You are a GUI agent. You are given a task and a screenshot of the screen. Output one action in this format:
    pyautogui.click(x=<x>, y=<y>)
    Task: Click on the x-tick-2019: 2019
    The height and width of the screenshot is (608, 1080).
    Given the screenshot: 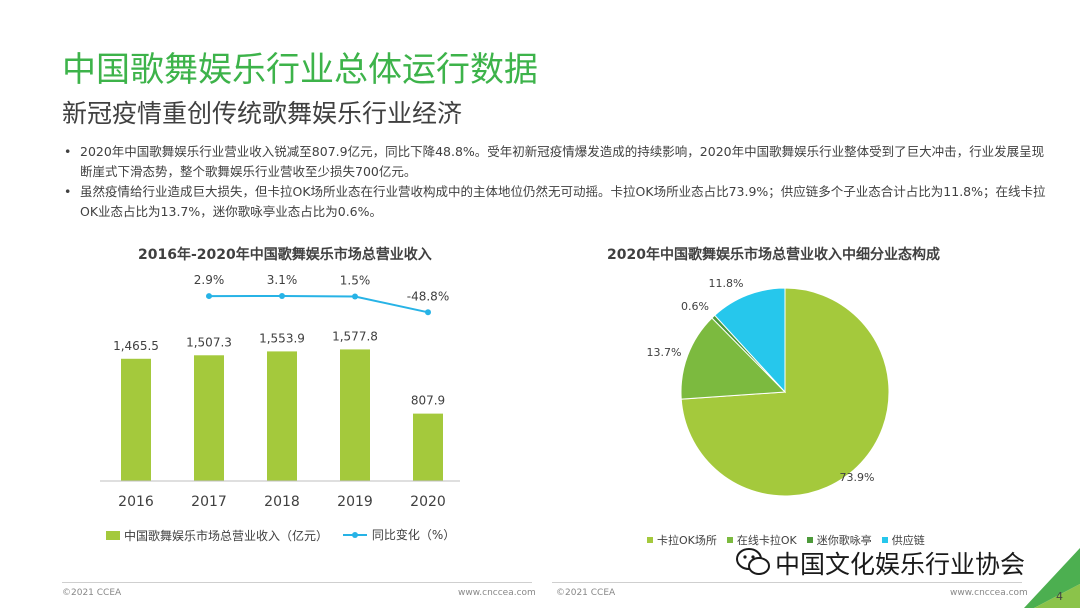 What is the action you would take?
    pyautogui.click(x=355, y=502)
    